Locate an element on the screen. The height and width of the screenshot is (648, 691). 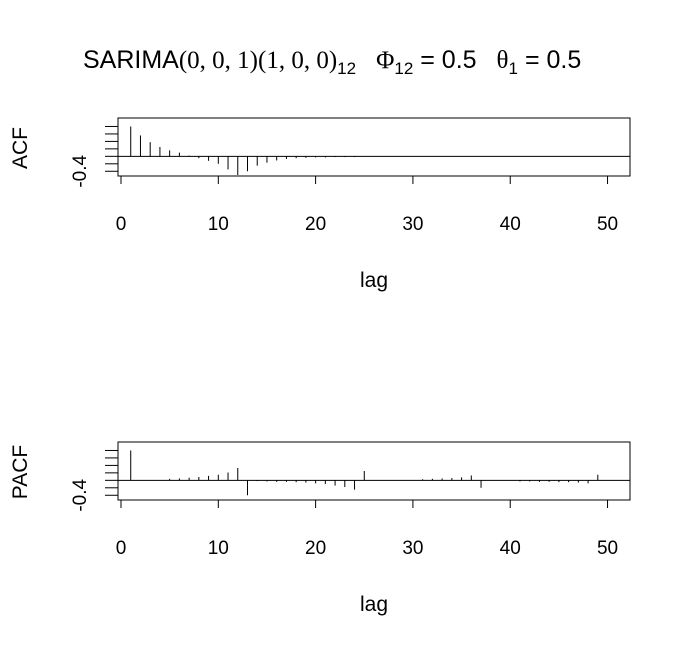
title-phi-symbol: Φ is located at coordinates (385, 60).